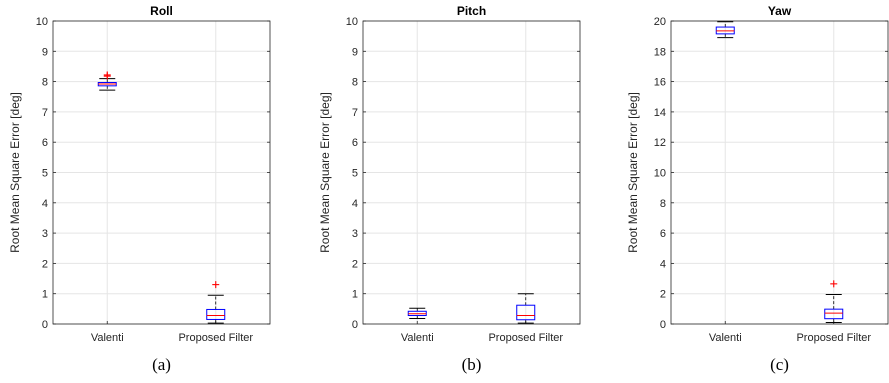  I want to click on chart-title: Yaw, so click(780, 11).